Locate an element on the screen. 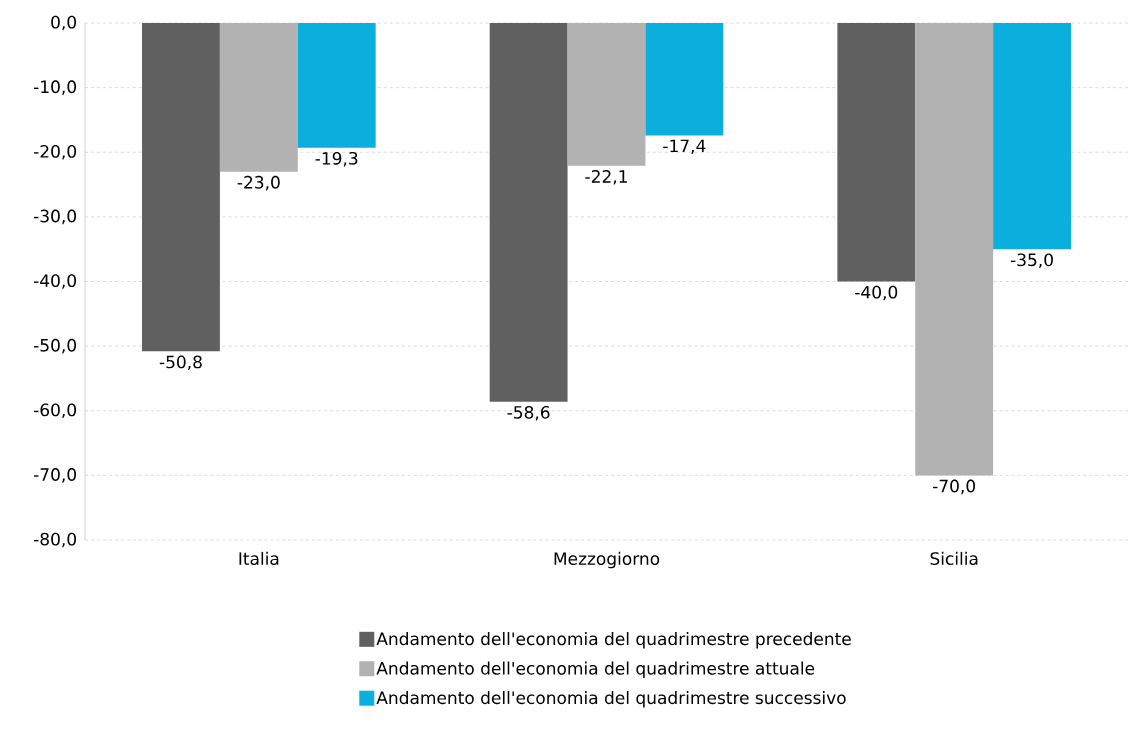  y-tick-label: -20,0 is located at coordinates (54, 152).